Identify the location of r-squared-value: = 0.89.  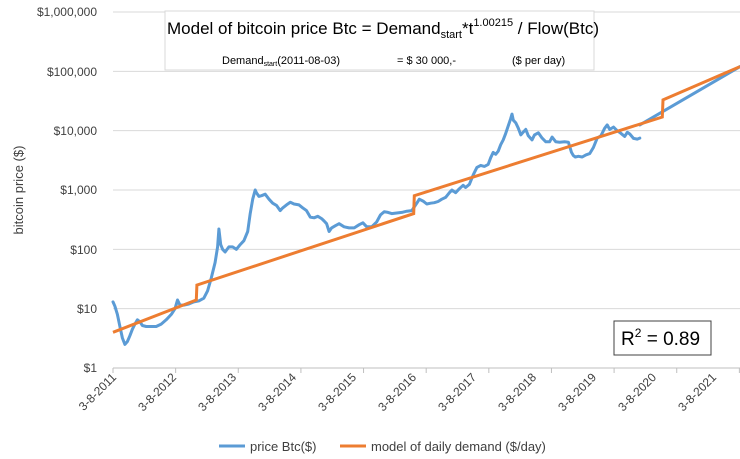
(670, 339).